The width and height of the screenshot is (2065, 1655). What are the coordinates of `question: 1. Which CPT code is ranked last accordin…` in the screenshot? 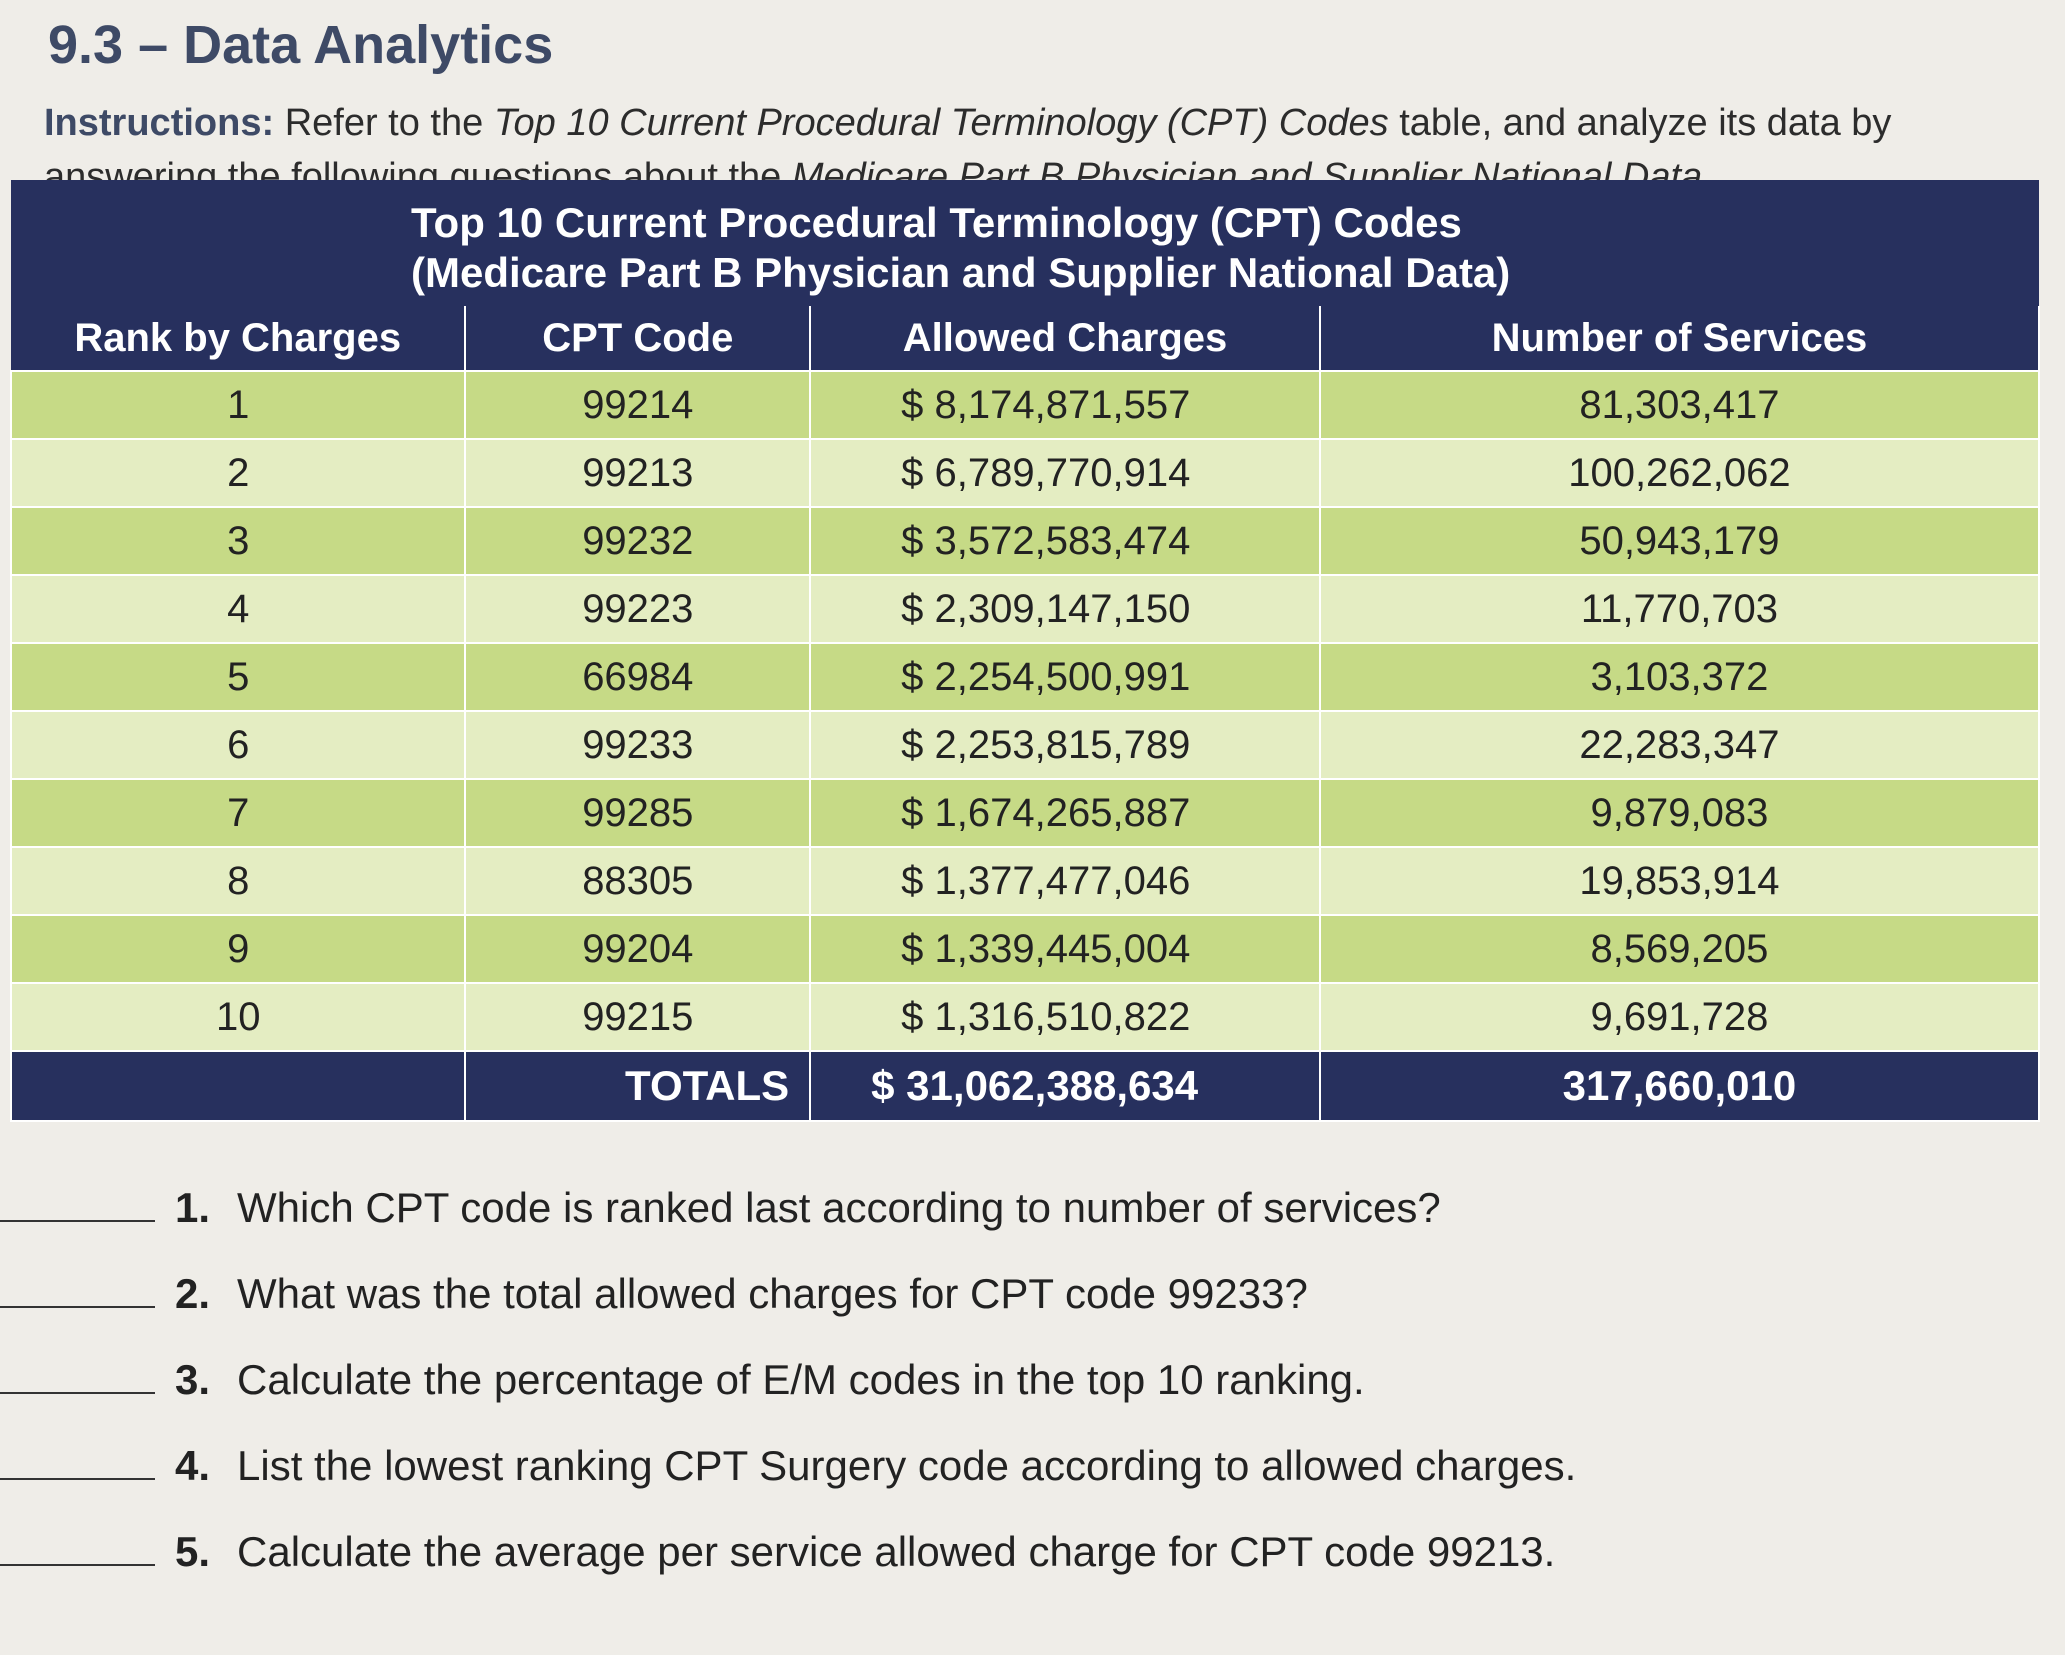 It's located at (1032, 1223).